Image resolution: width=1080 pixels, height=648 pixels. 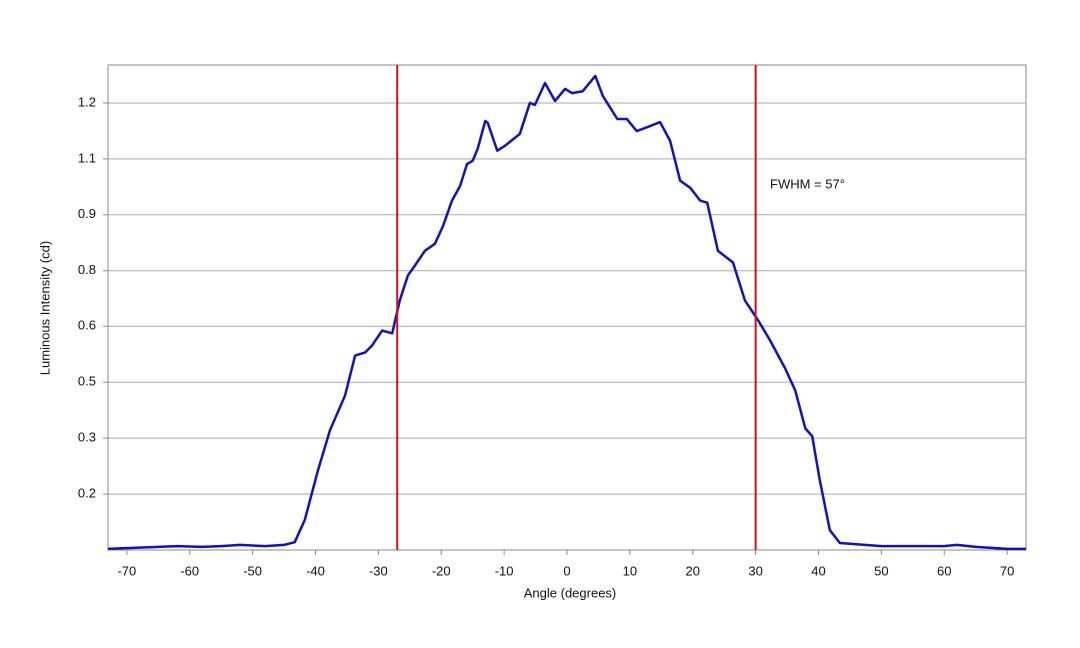 I want to click on y-axis-label: Luminous Intensity (cd), so click(x=44, y=308).